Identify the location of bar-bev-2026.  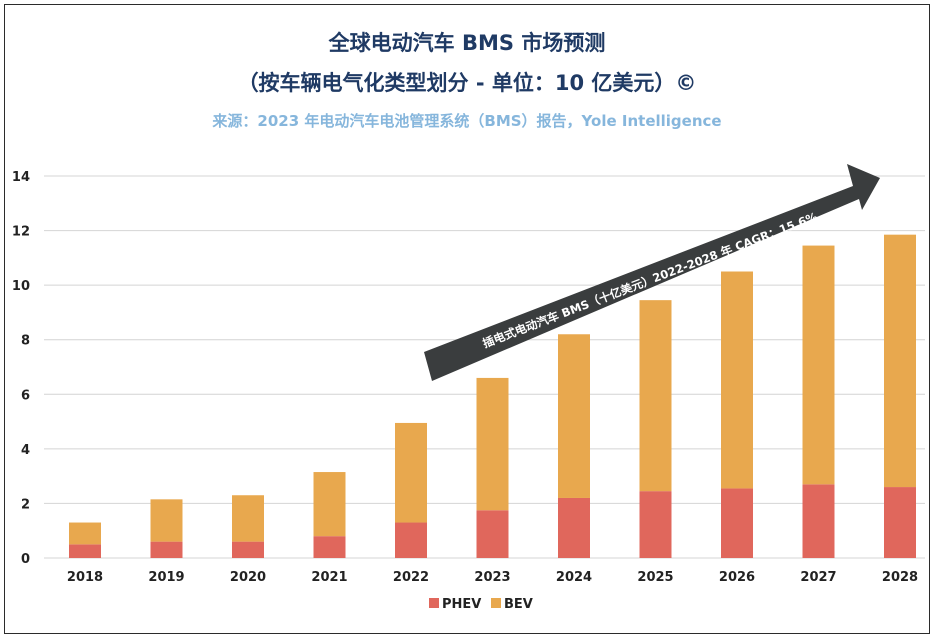
(737, 380).